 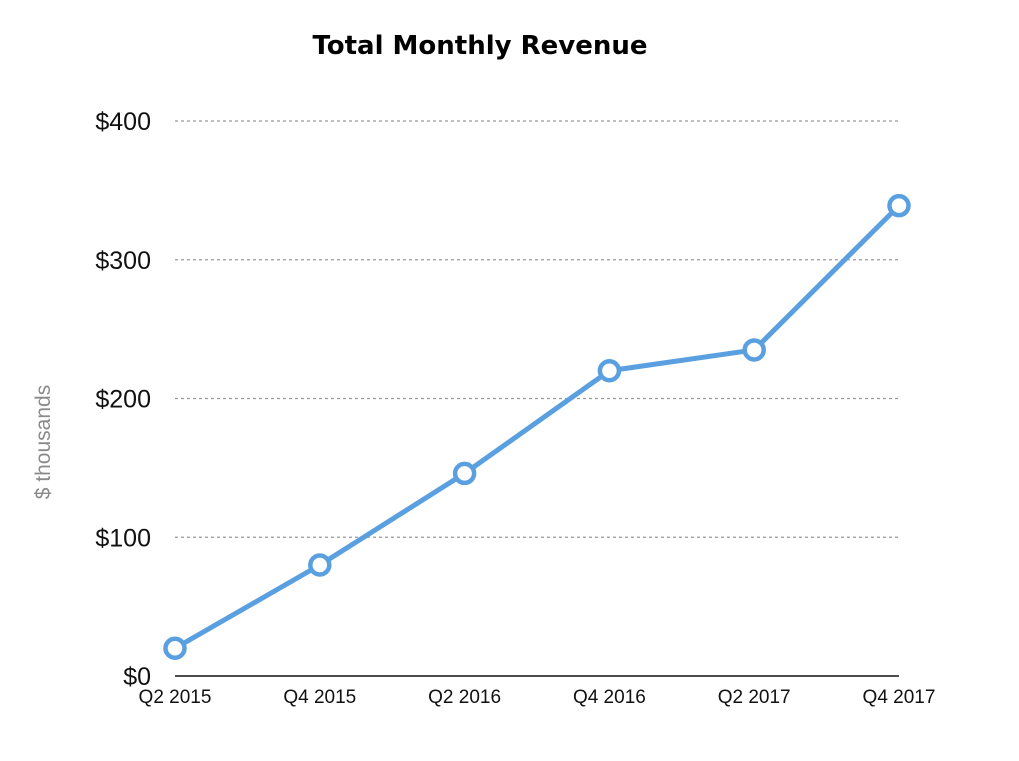 I want to click on chart-title: Total Monthly Revenue, so click(x=479, y=46).